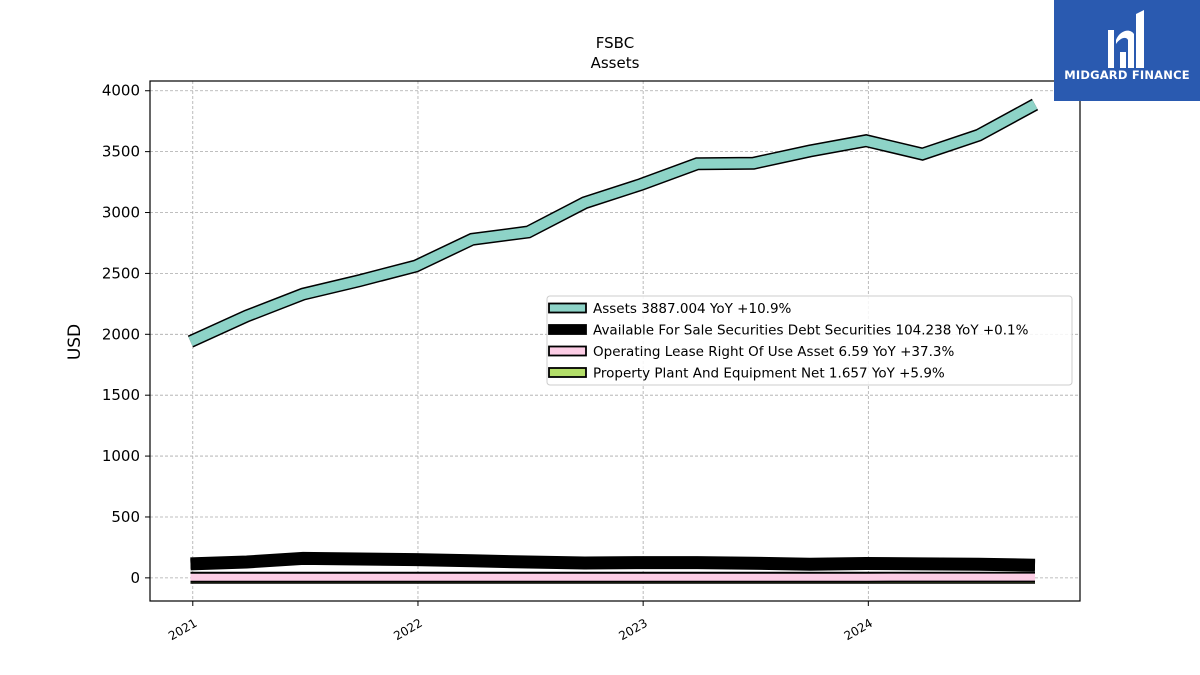  Describe the element at coordinates (692, 309) in the screenshot. I see `legend-label-assets: Assets 3887.004 YoY +10.9%` at that location.